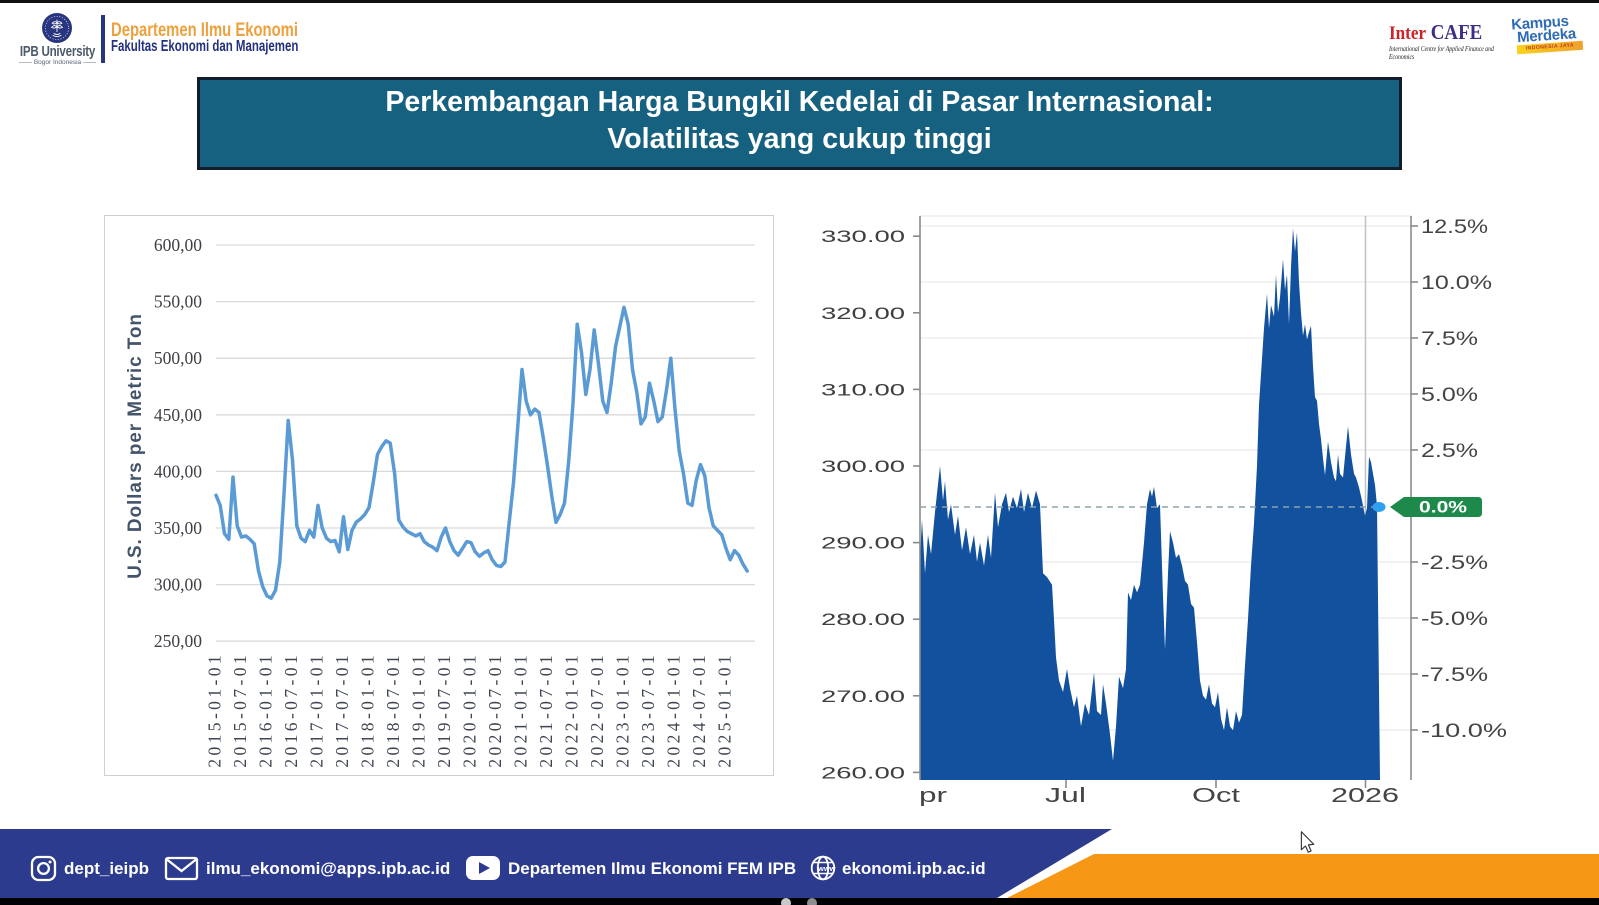 The image size is (1599, 905). Describe the element at coordinates (648, 710) in the screenshot. I see `svg-text: 2023-07-01` at that location.